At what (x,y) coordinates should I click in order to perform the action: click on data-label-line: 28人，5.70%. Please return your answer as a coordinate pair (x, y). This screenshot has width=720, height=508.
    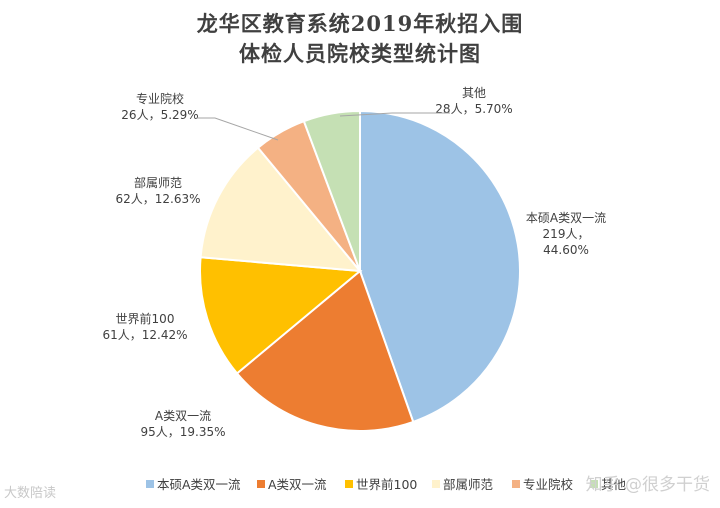
    Looking at the image, I should click on (473, 109).